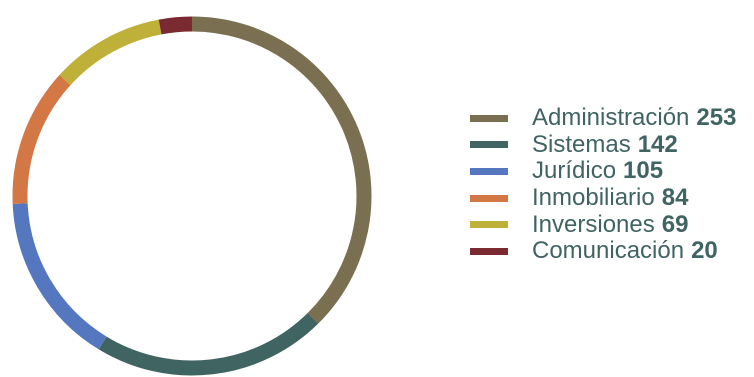 Image resolution: width=754 pixels, height=377 pixels. I want to click on legend-item-comunicacion: Comunicación 20, so click(603, 251).